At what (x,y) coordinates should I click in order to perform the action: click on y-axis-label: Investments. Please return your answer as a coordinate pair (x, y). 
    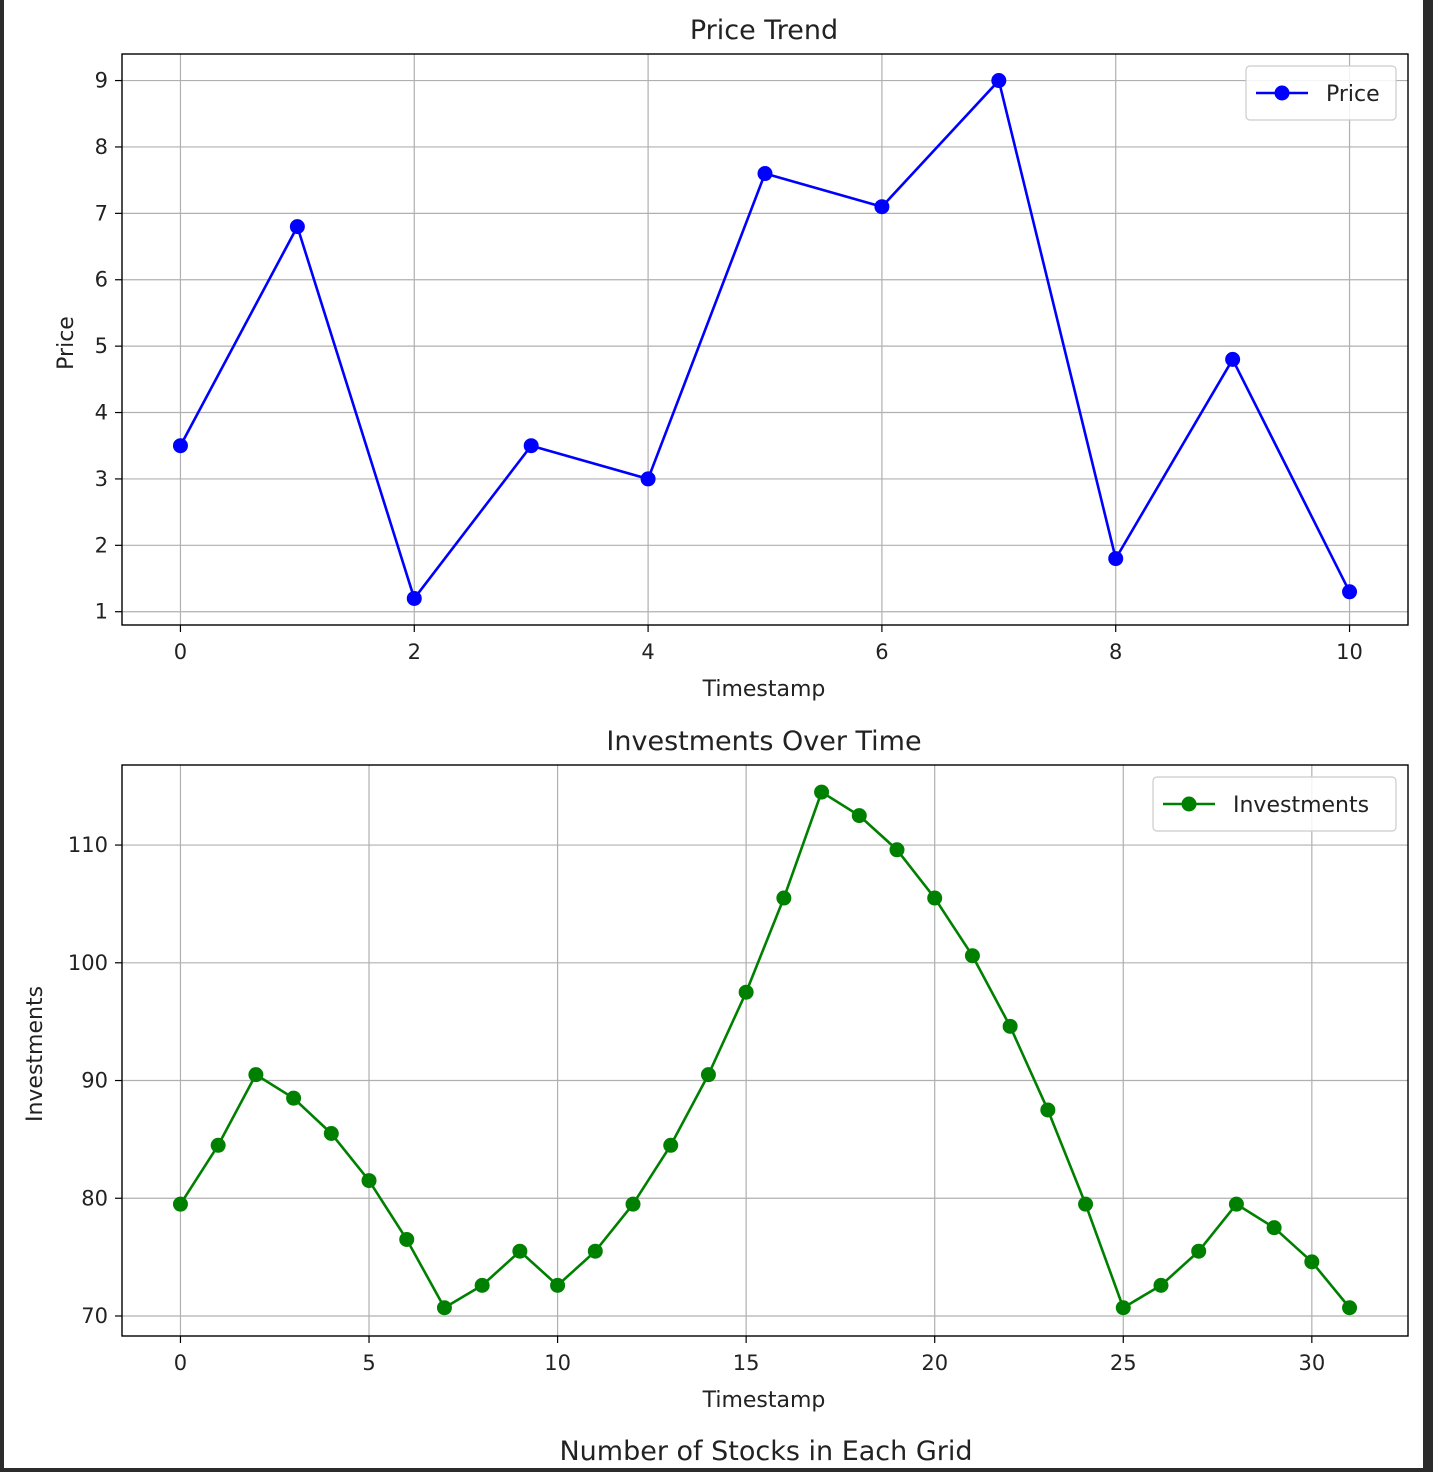
    Looking at the image, I should click on (35, 1054).